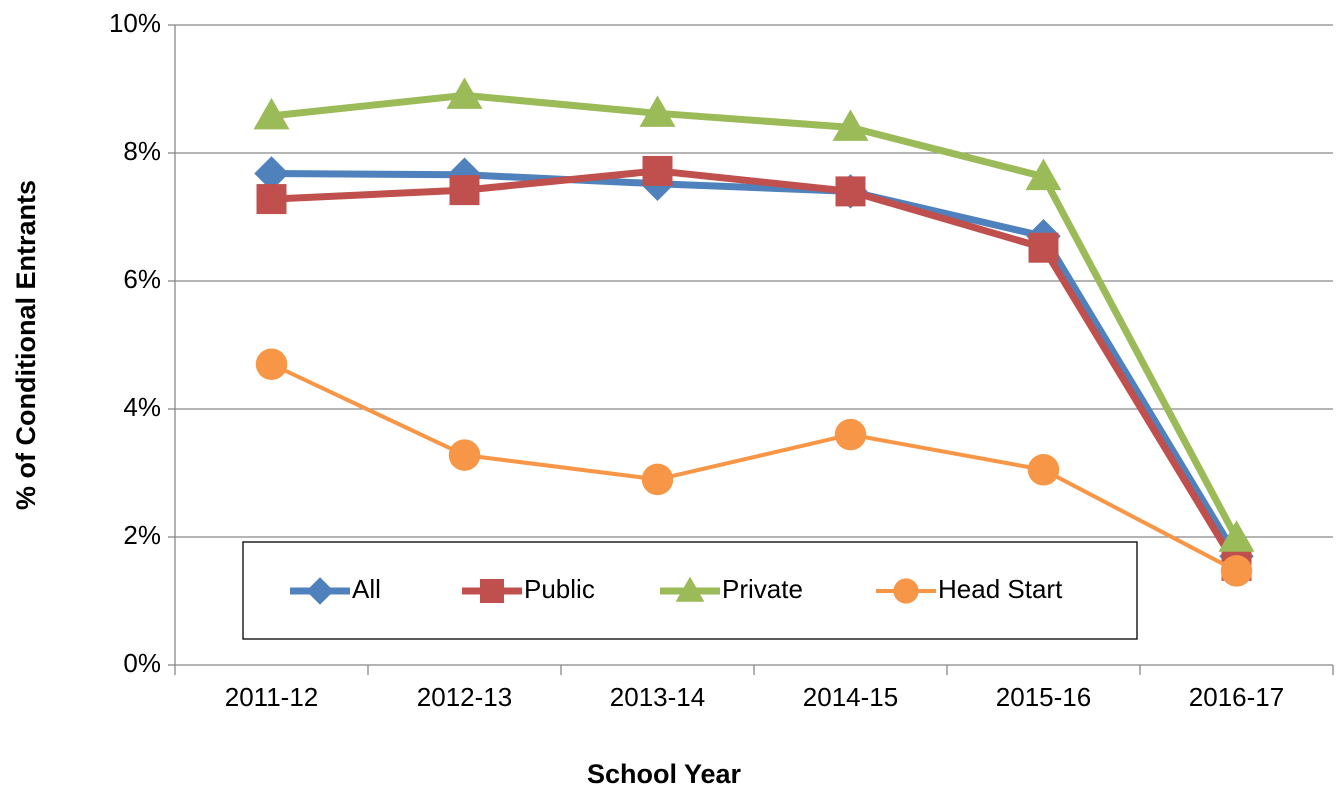 The width and height of the screenshot is (1342, 796). Describe the element at coordinates (1000, 589) in the screenshot. I see `legend-label: Head Start` at that location.